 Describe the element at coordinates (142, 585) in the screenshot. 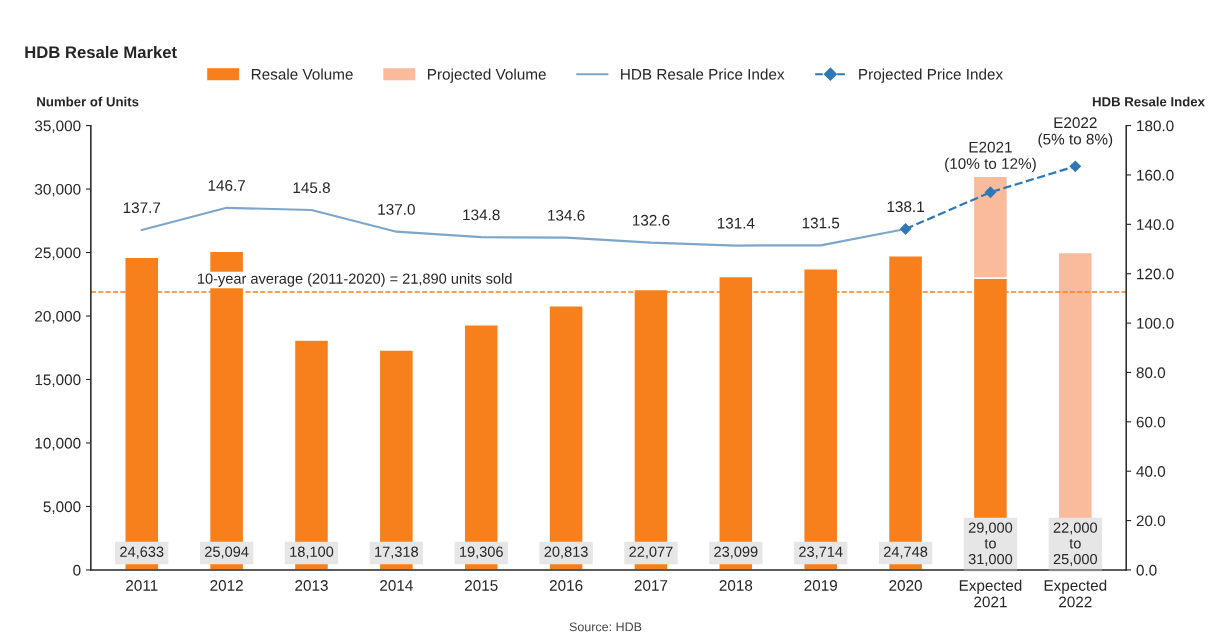

I see `x-tick-label: 2011` at that location.